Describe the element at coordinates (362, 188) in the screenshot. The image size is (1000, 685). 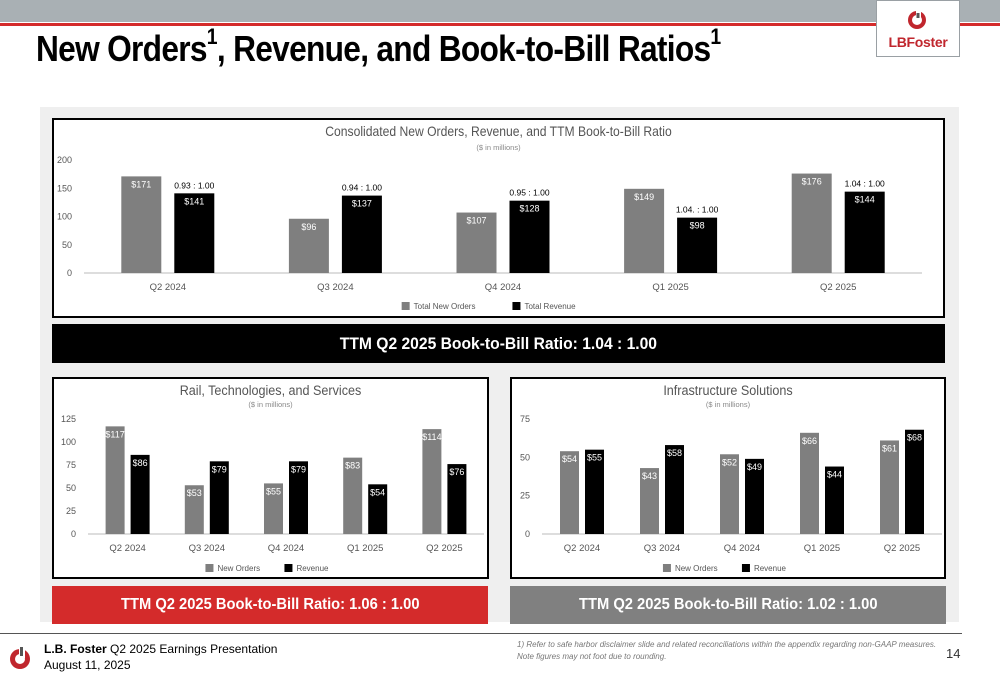
I see `ratio-label: 0.94 : 1.00` at that location.